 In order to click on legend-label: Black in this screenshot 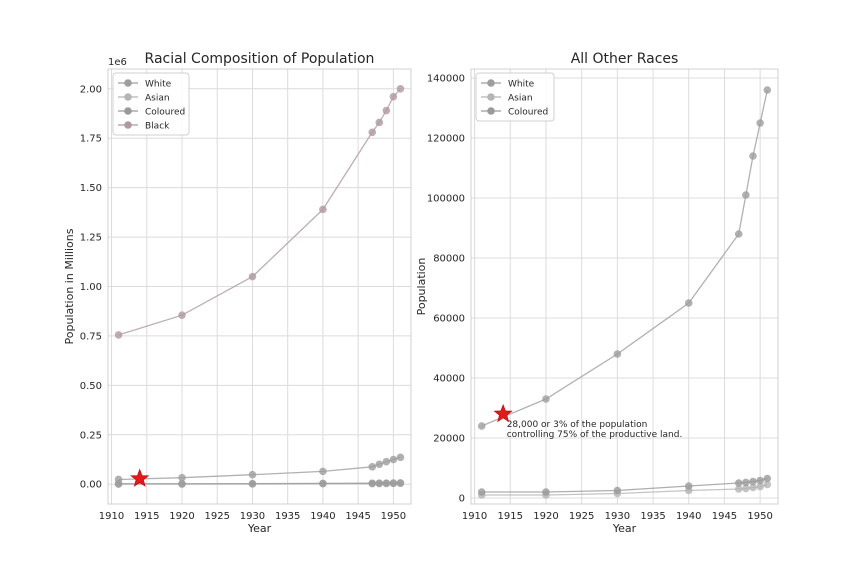, I will do `click(157, 127)`.